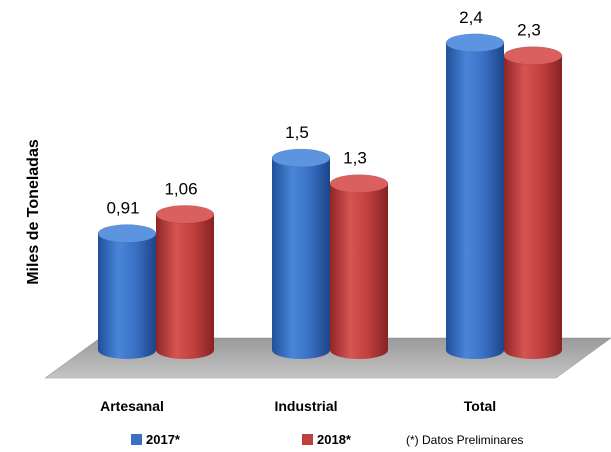  I want to click on bar-artesanal-2017, so click(127, 296).